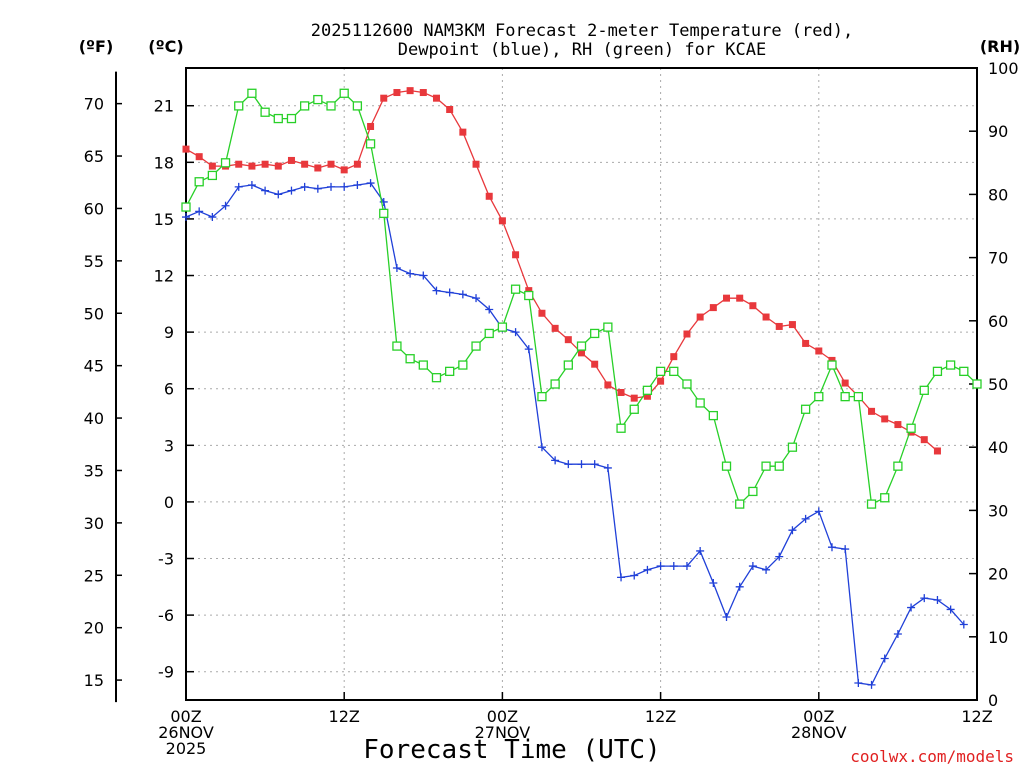 The height and width of the screenshot is (768, 1024). Describe the element at coordinates (169, 502) in the screenshot. I see `celsius-tick-label: 0` at that location.